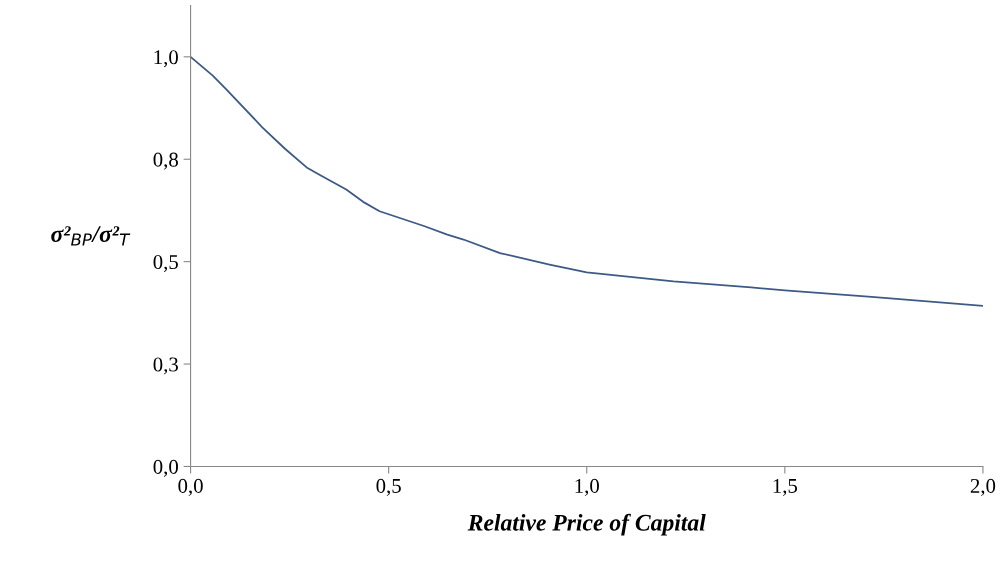 This screenshot has width=1003, height=562. Describe the element at coordinates (165, 161) in the screenshot. I see `y-tick-label: 0,8` at that location.